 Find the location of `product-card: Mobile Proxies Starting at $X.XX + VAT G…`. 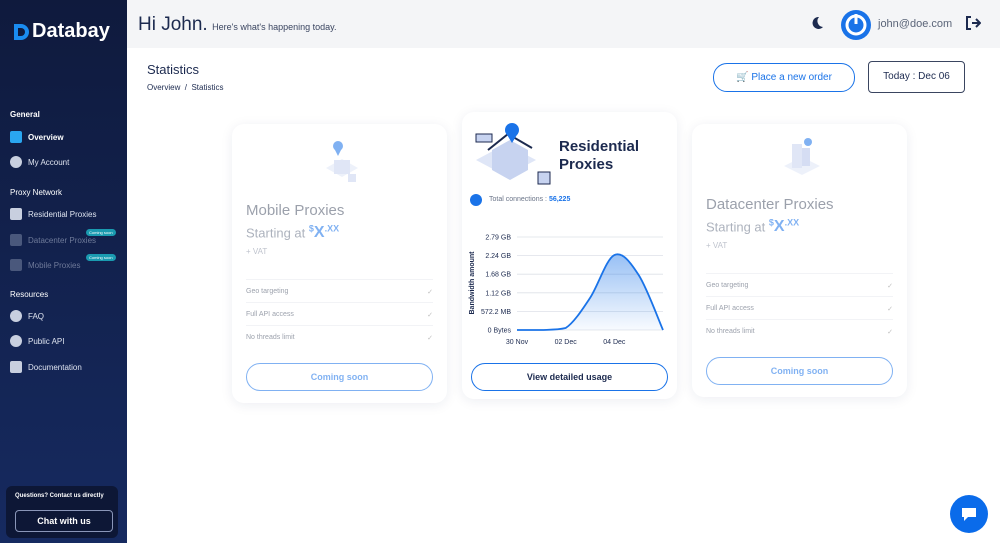

product-card: Mobile Proxies Starting at $X.XX + VAT G… is located at coordinates (339, 263).